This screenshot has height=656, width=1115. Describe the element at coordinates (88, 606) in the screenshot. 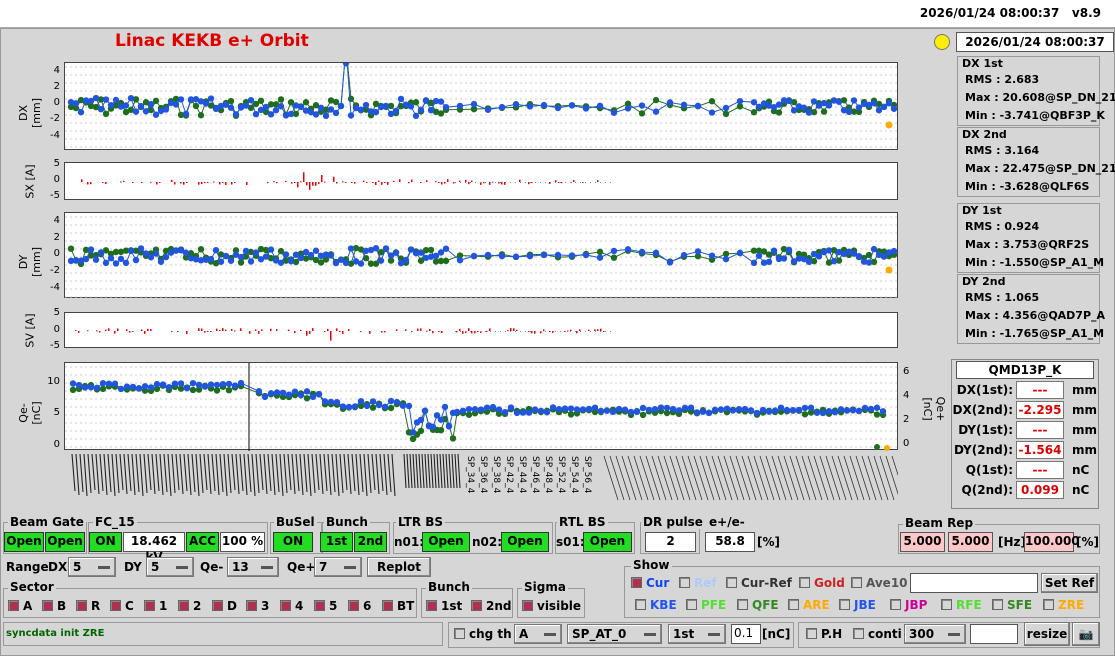

I see `sector-checkbox: R` at that location.